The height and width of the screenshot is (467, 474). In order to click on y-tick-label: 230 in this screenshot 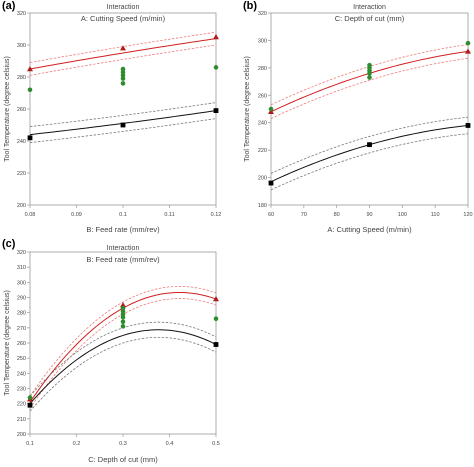, I will do `click(21, 390)`.